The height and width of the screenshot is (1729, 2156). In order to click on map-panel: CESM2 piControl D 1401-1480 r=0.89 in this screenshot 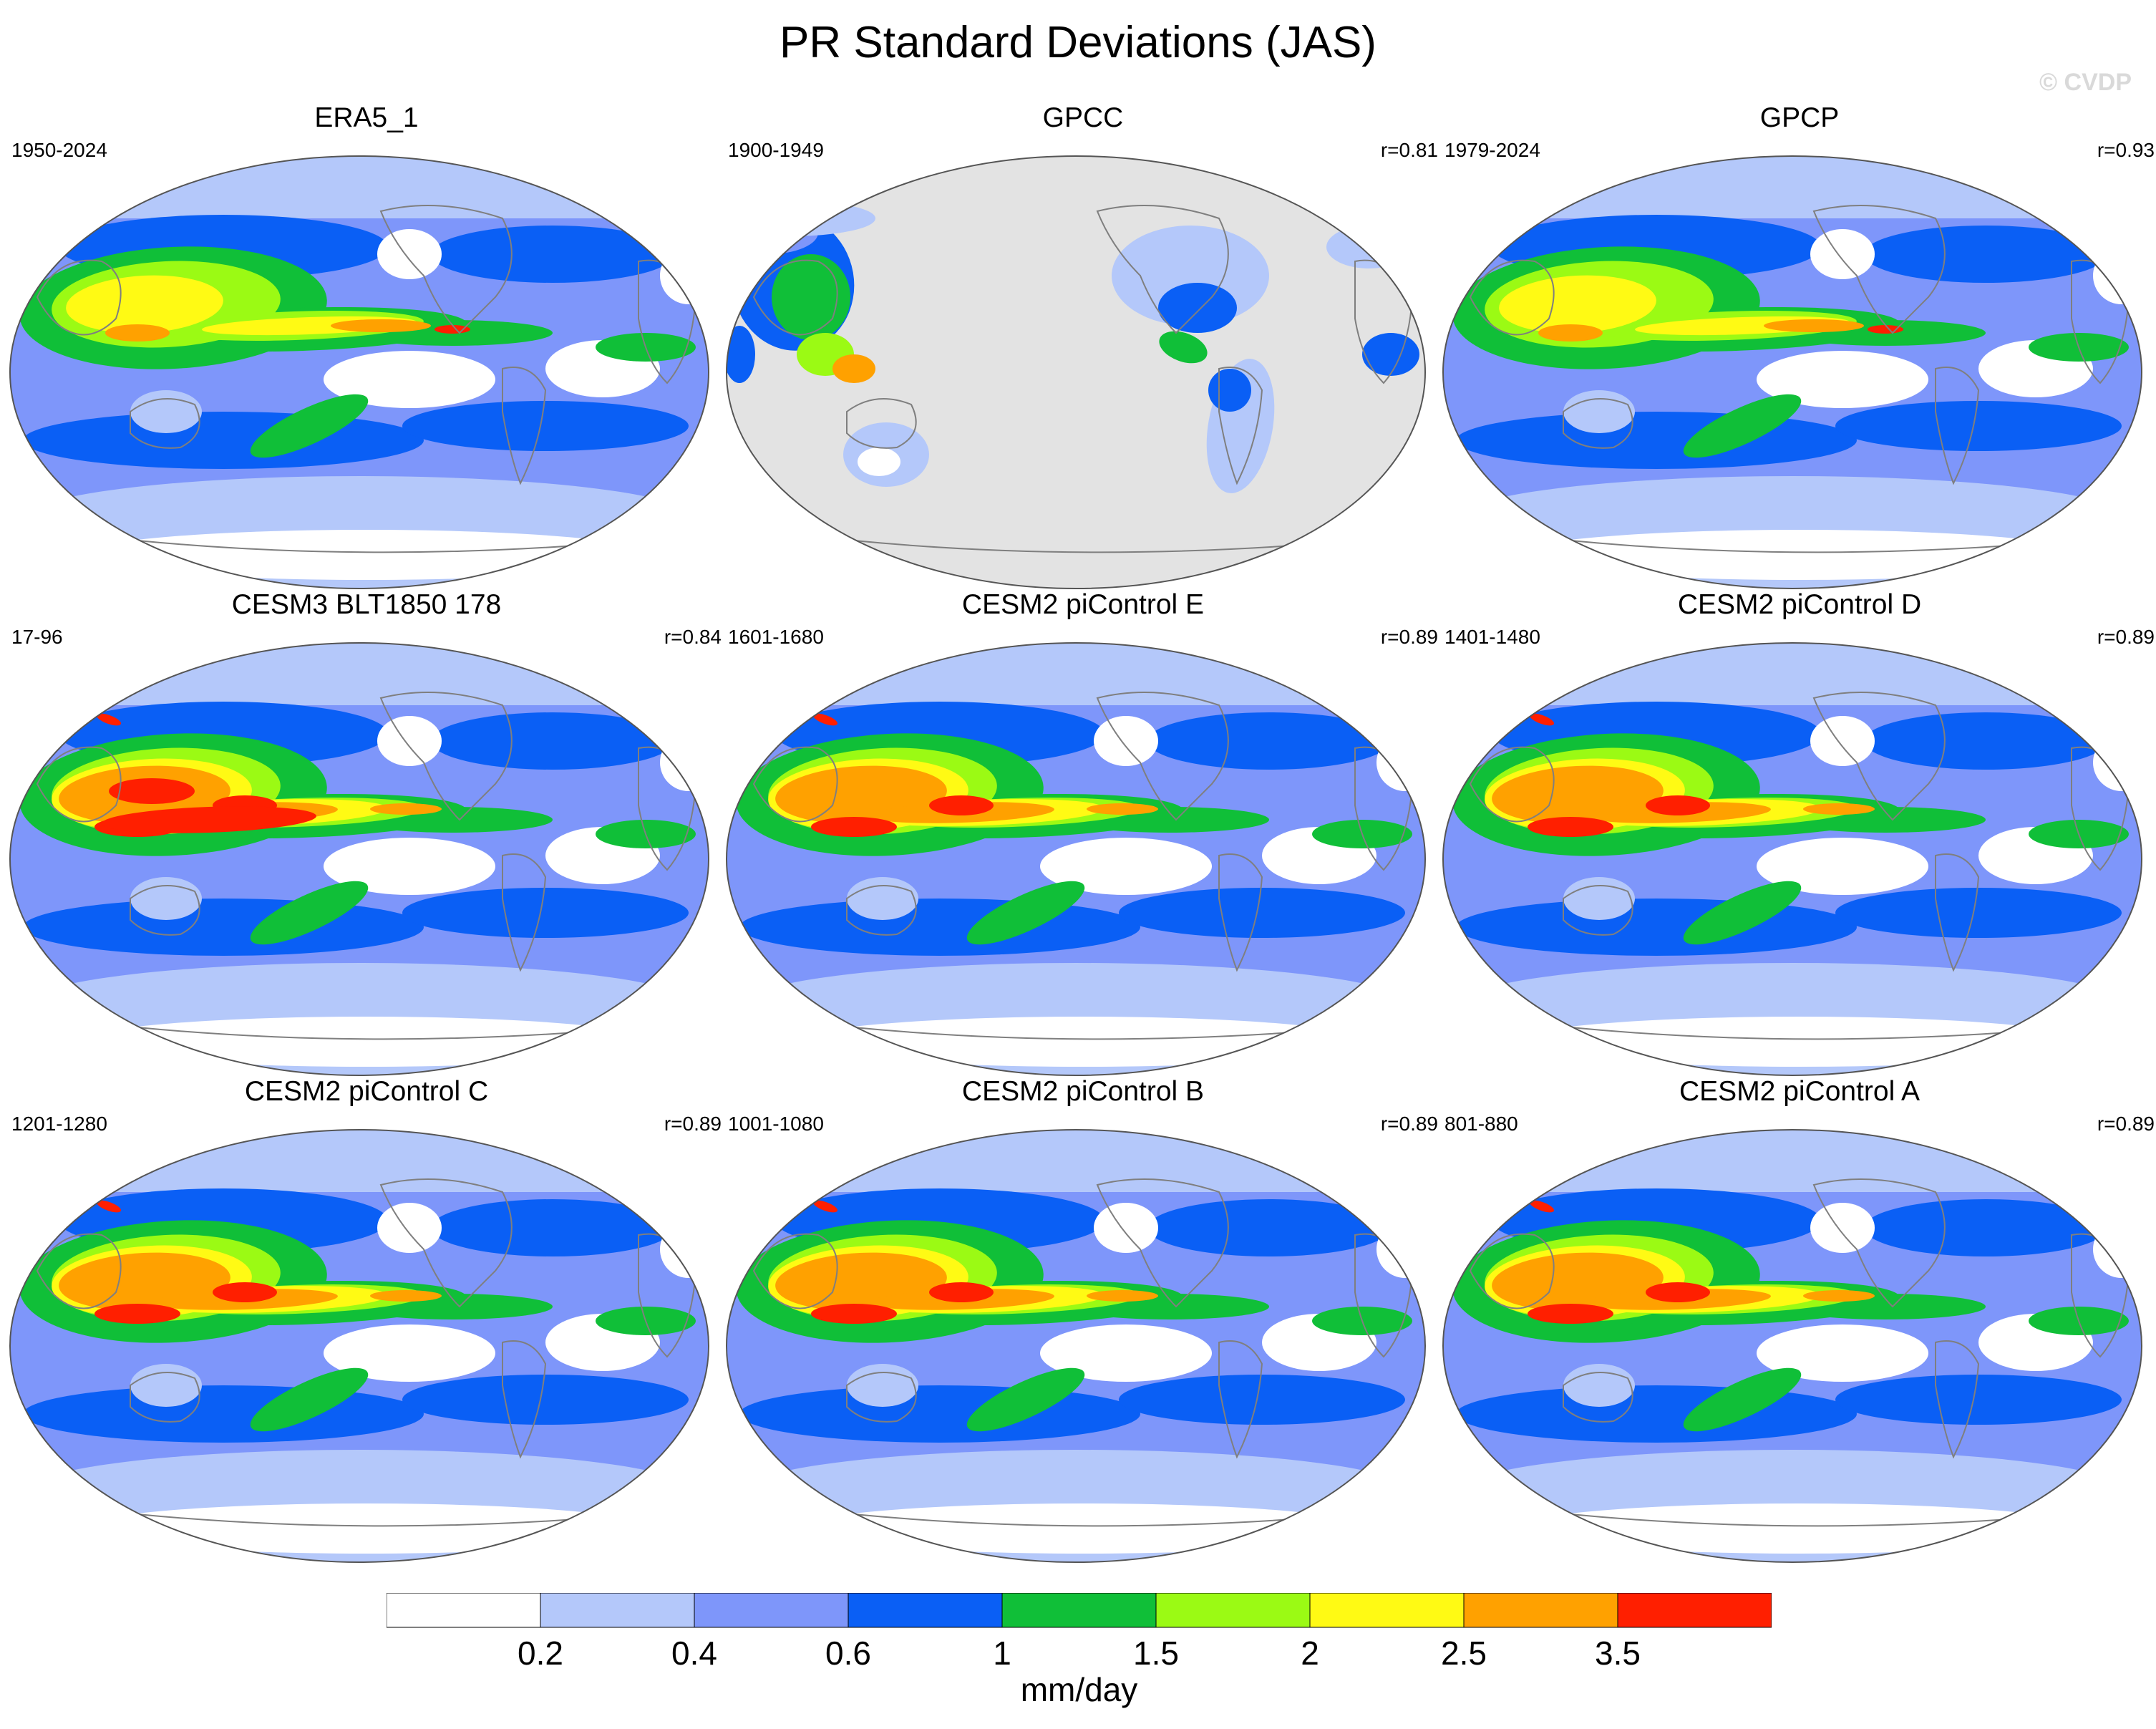, I will do `click(1799, 831)`.